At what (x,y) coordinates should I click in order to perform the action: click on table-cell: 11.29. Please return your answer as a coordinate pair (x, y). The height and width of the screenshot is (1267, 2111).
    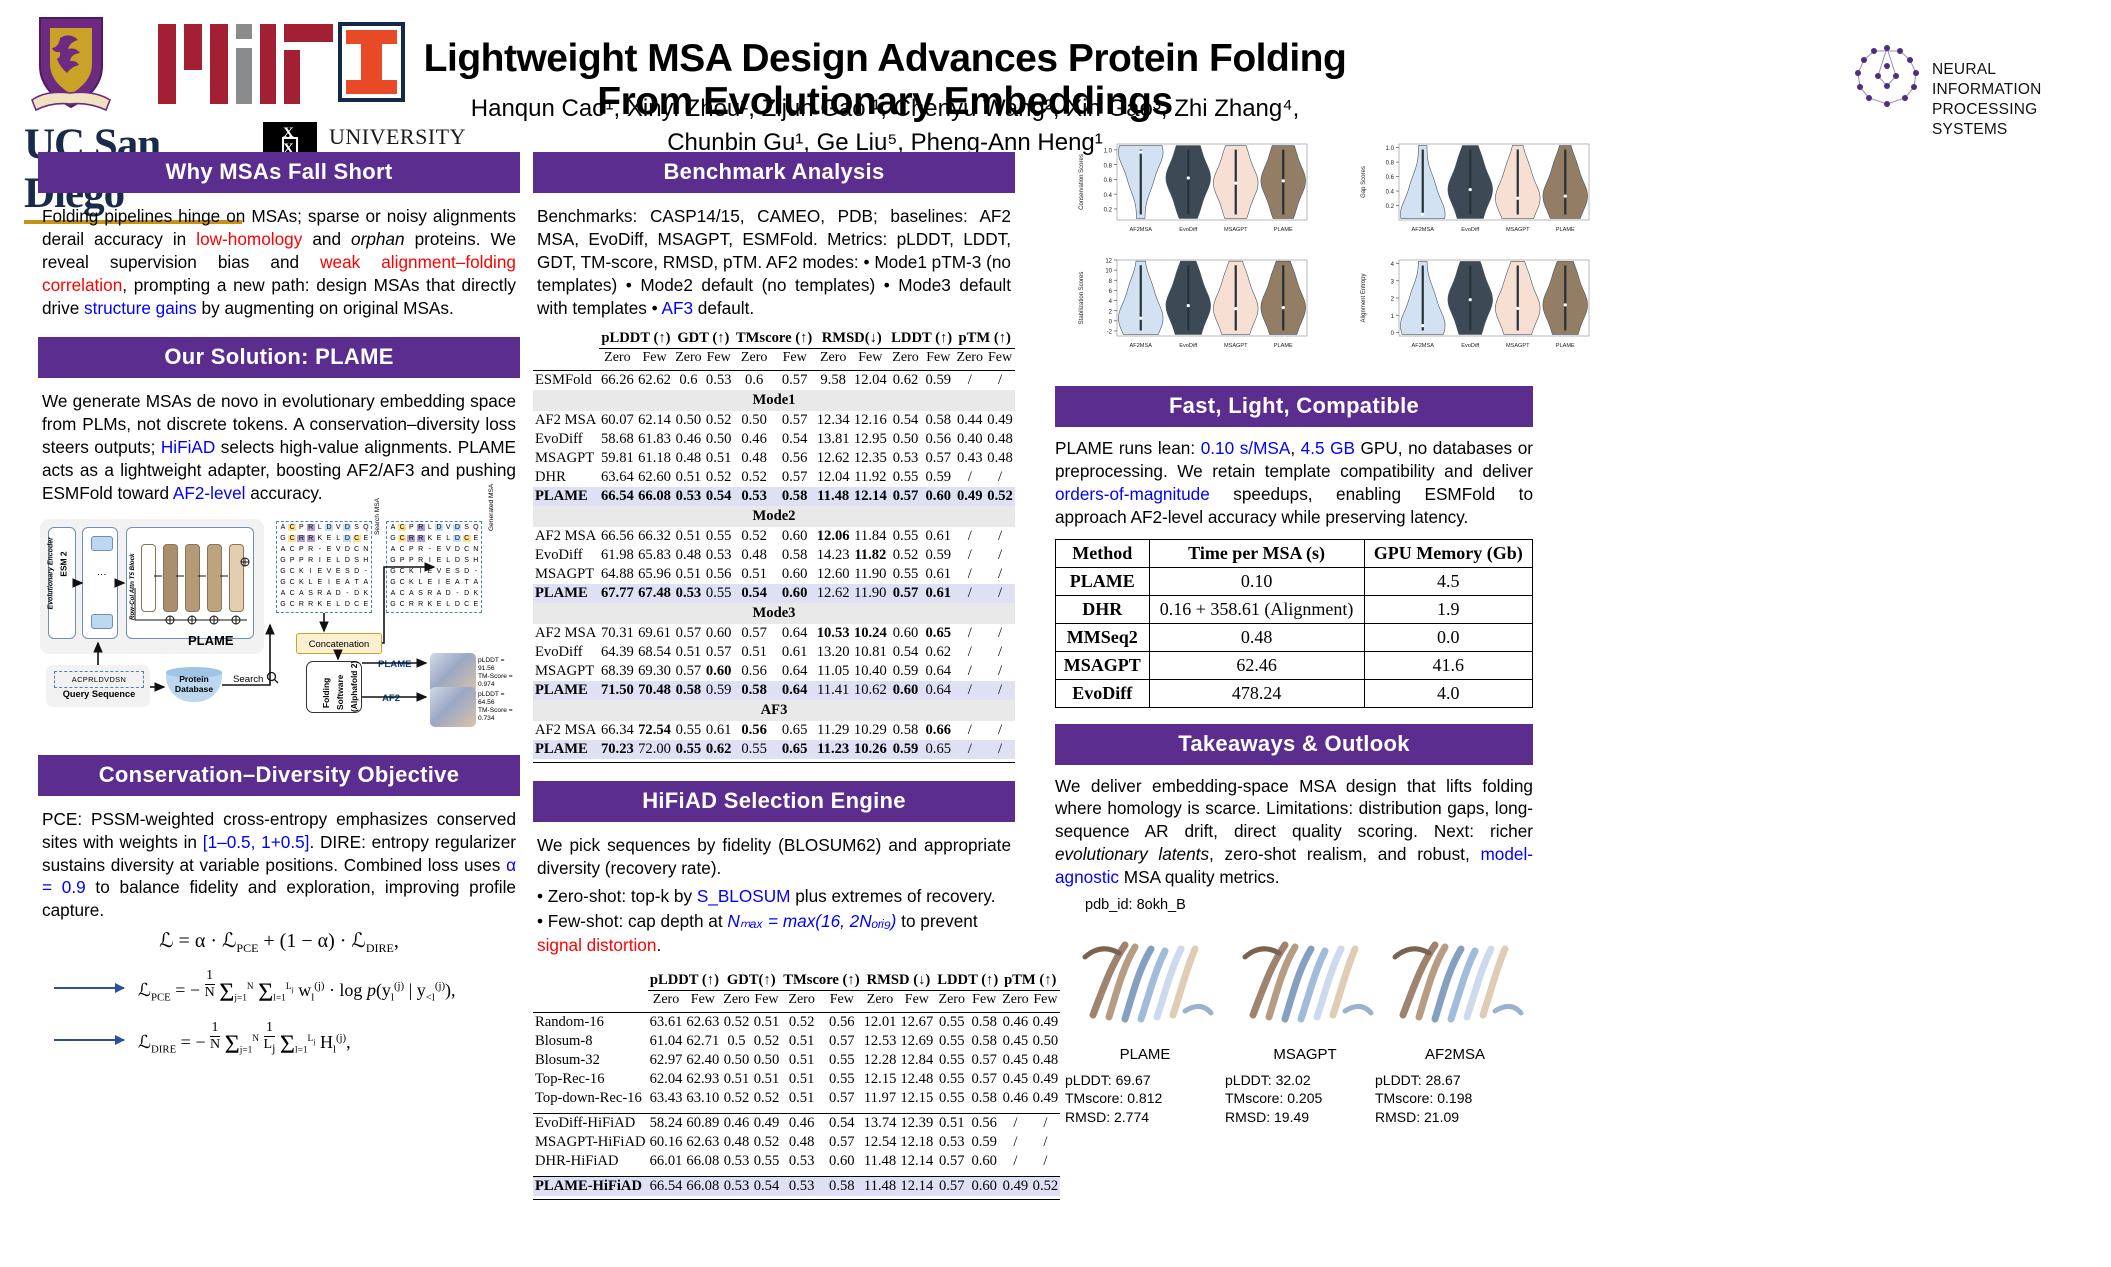
    Looking at the image, I should click on (833, 730).